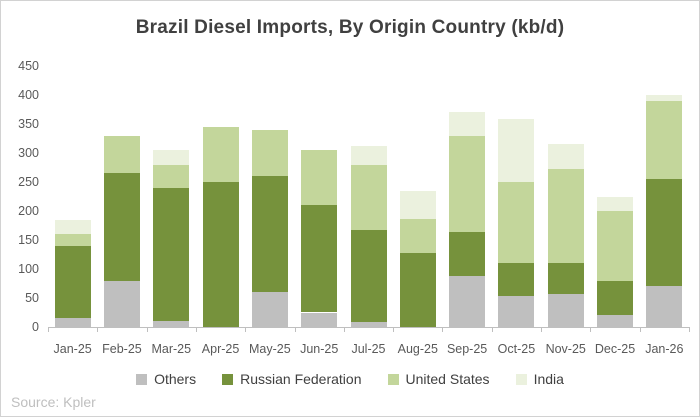  What do you see at coordinates (516, 349) in the screenshot?
I see `x-tick-label: Oct-25` at bounding box center [516, 349].